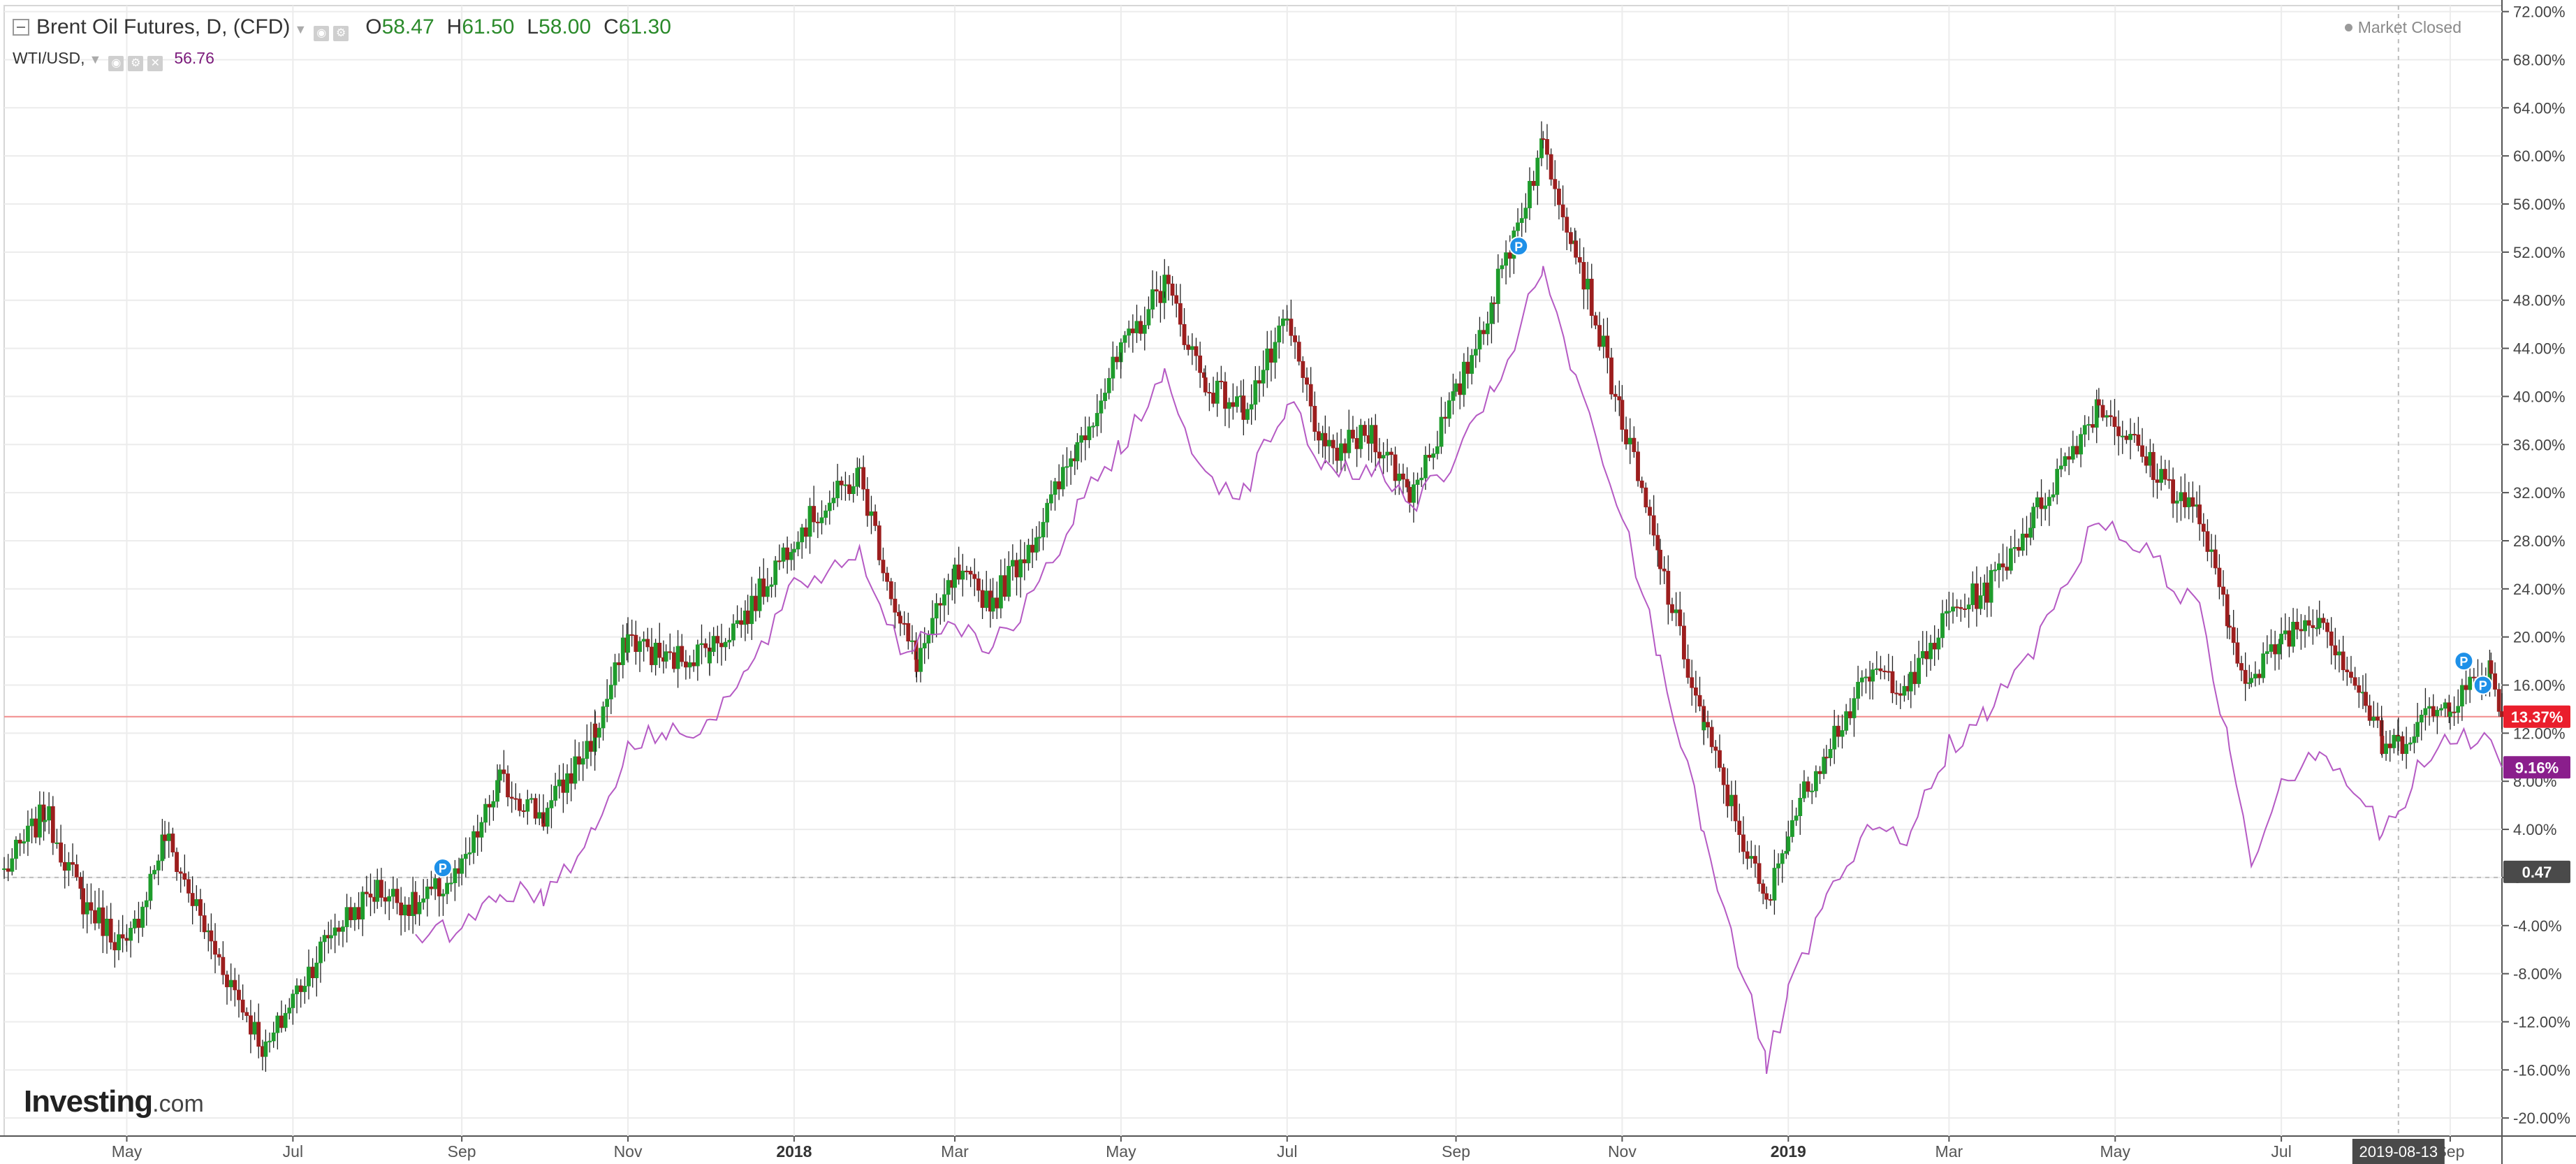 The width and height of the screenshot is (2576, 1164). What do you see at coordinates (163, 26) in the screenshot?
I see `symbol-title: Brent Oil Futures, D, (CFD)` at bounding box center [163, 26].